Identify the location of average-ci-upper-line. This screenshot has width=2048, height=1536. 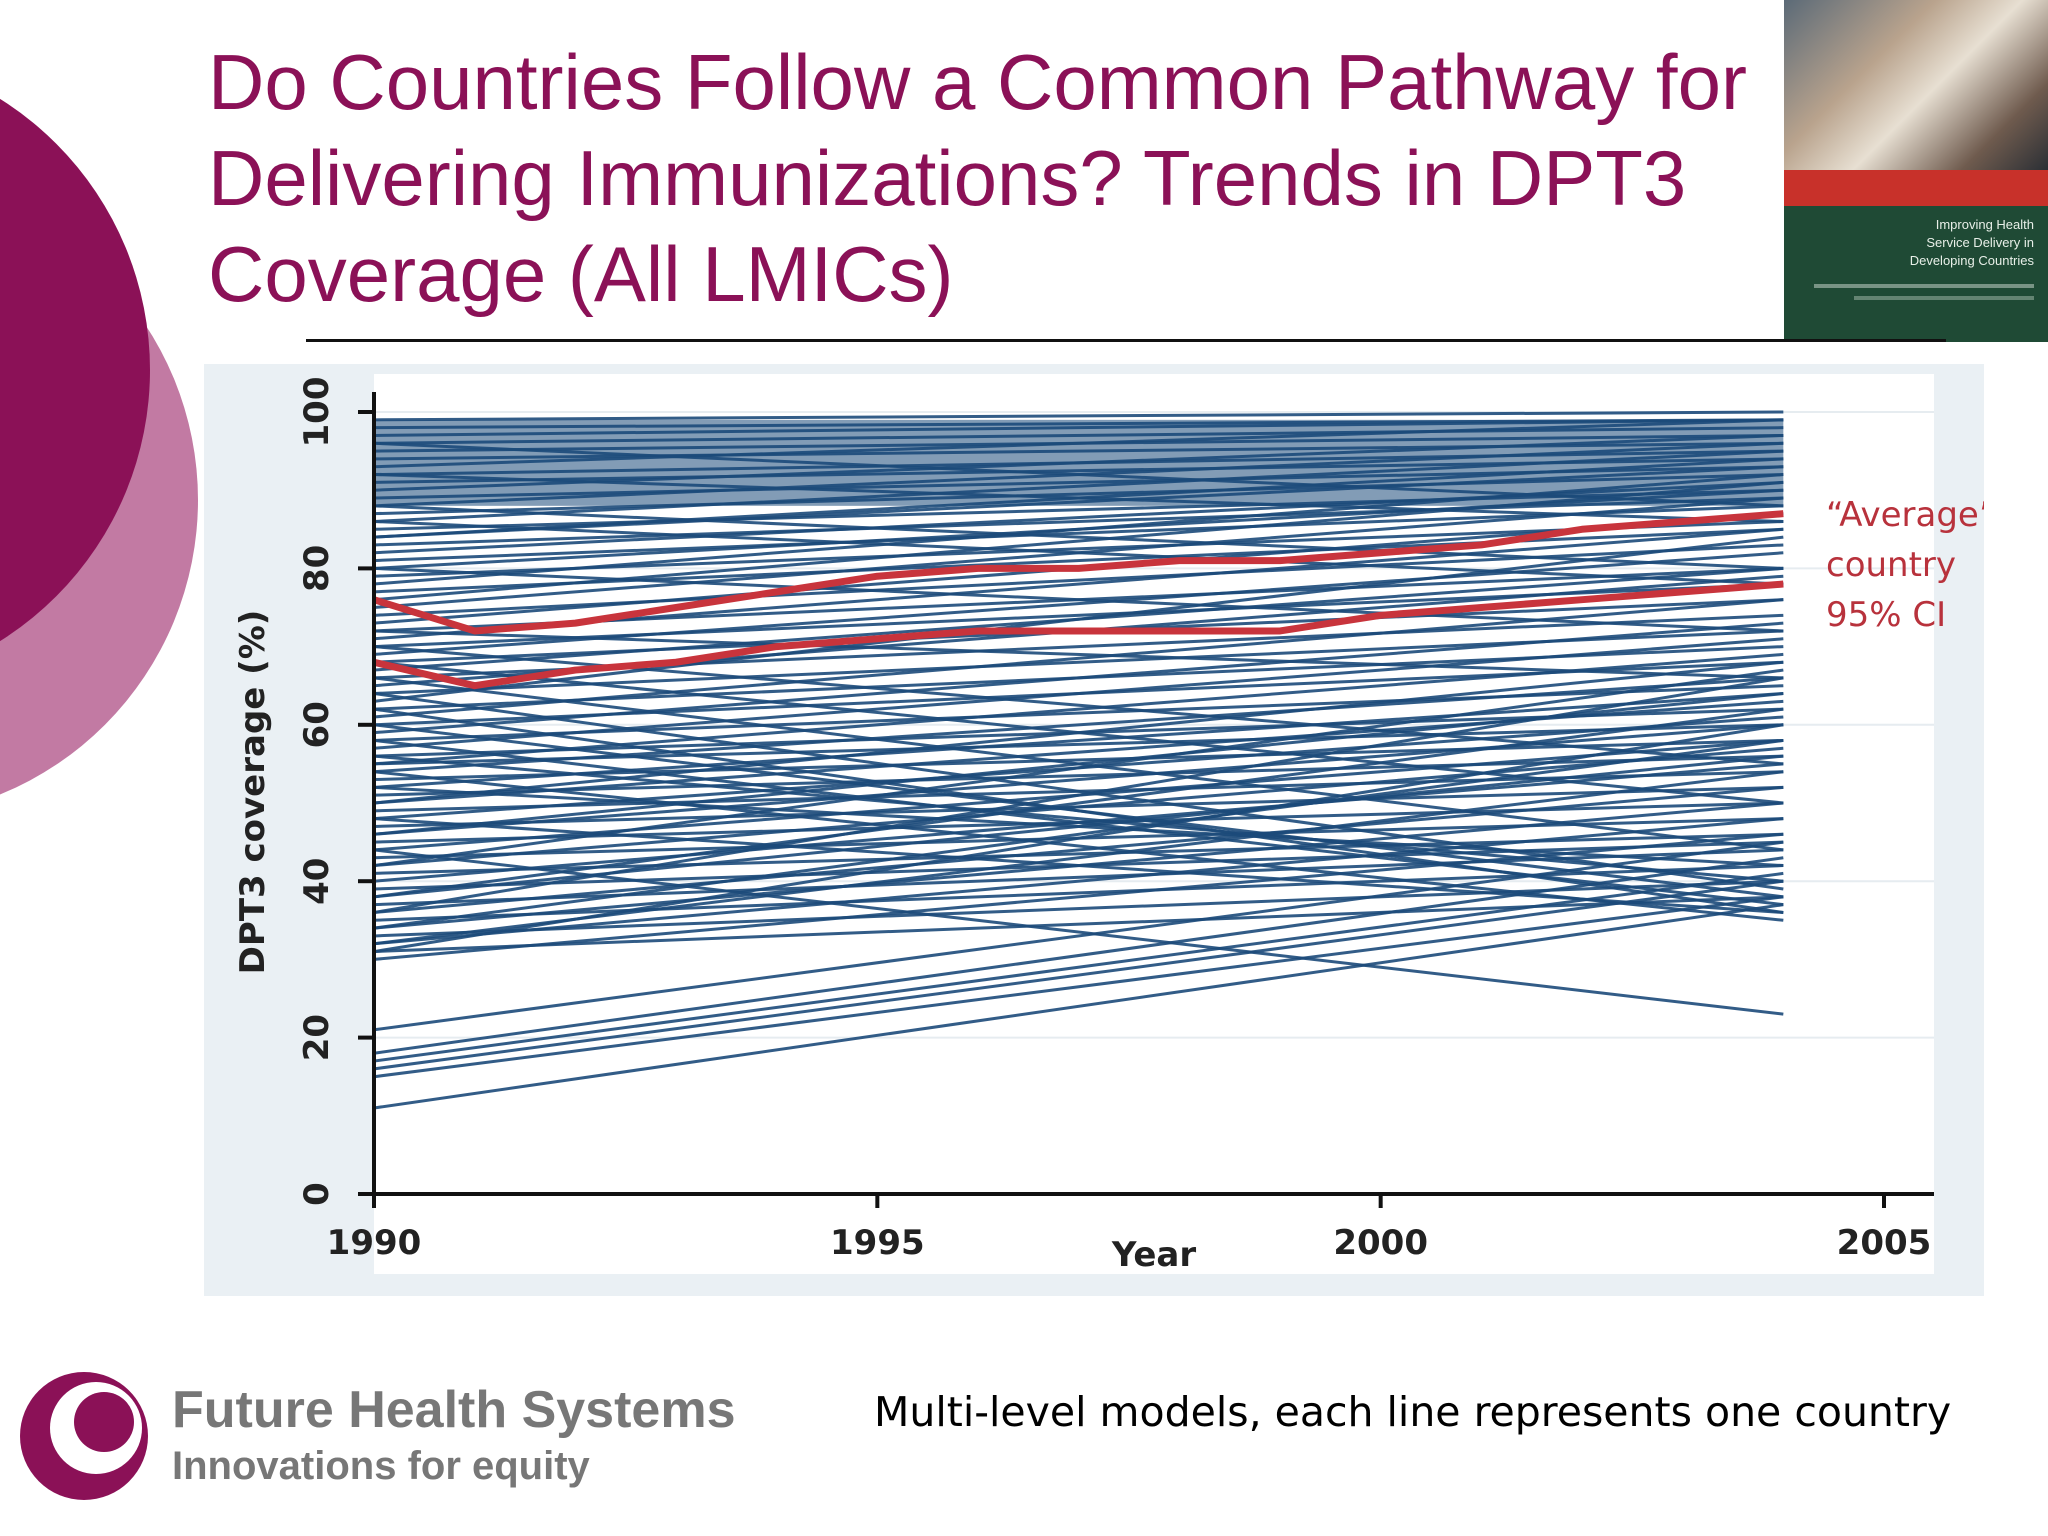
(1078, 572).